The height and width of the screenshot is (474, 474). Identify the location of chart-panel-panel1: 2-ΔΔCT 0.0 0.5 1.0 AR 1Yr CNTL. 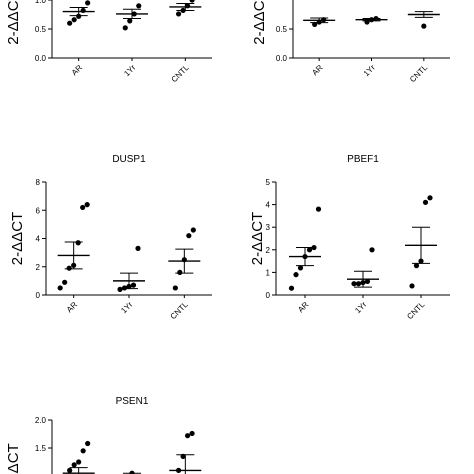
(108, 42).